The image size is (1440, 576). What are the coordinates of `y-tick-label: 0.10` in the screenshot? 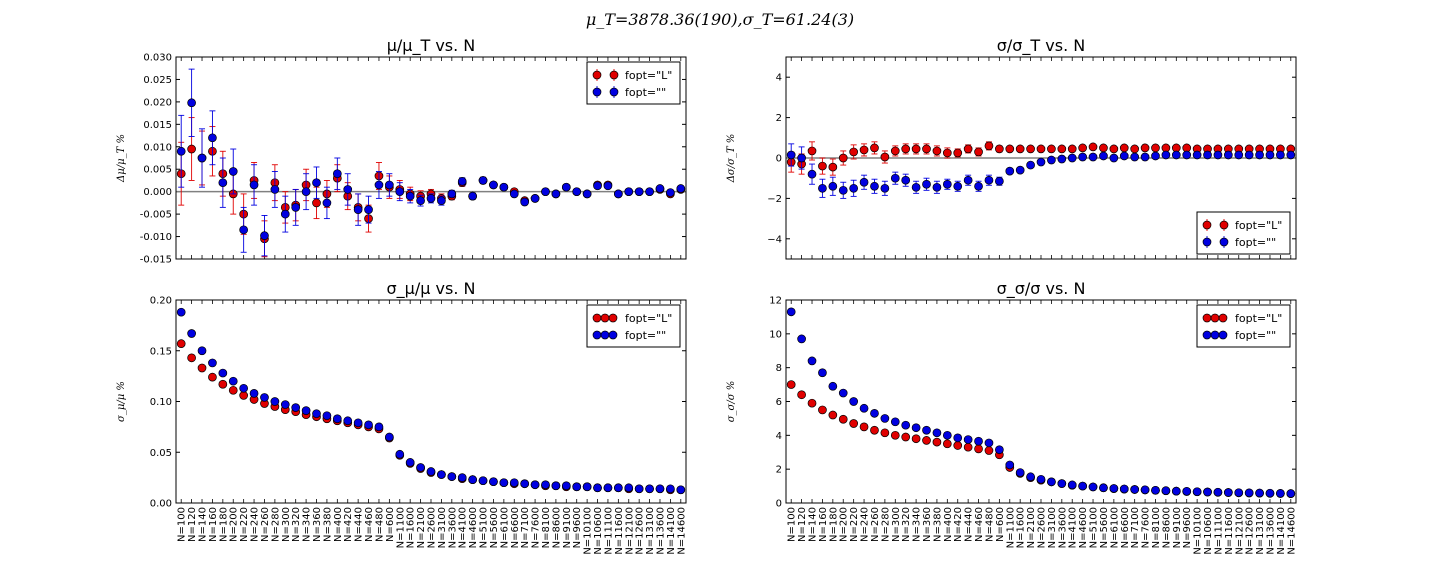 It's located at (161, 402).